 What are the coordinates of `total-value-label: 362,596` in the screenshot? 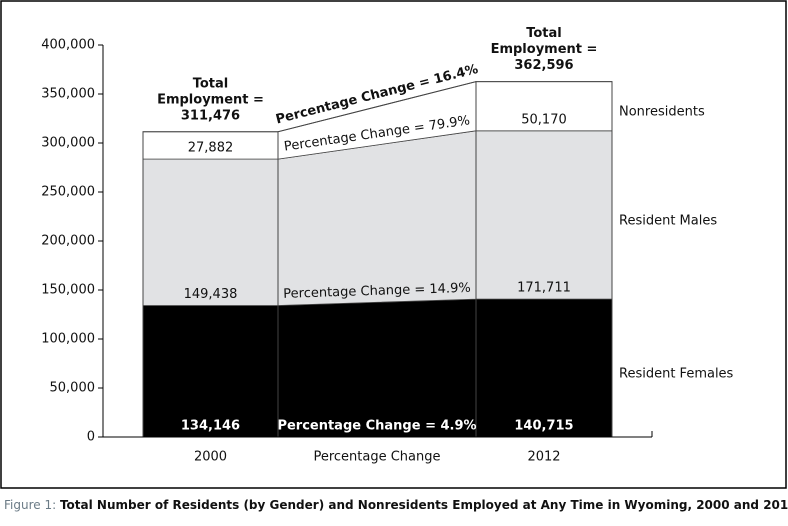 It's located at (543, 65).